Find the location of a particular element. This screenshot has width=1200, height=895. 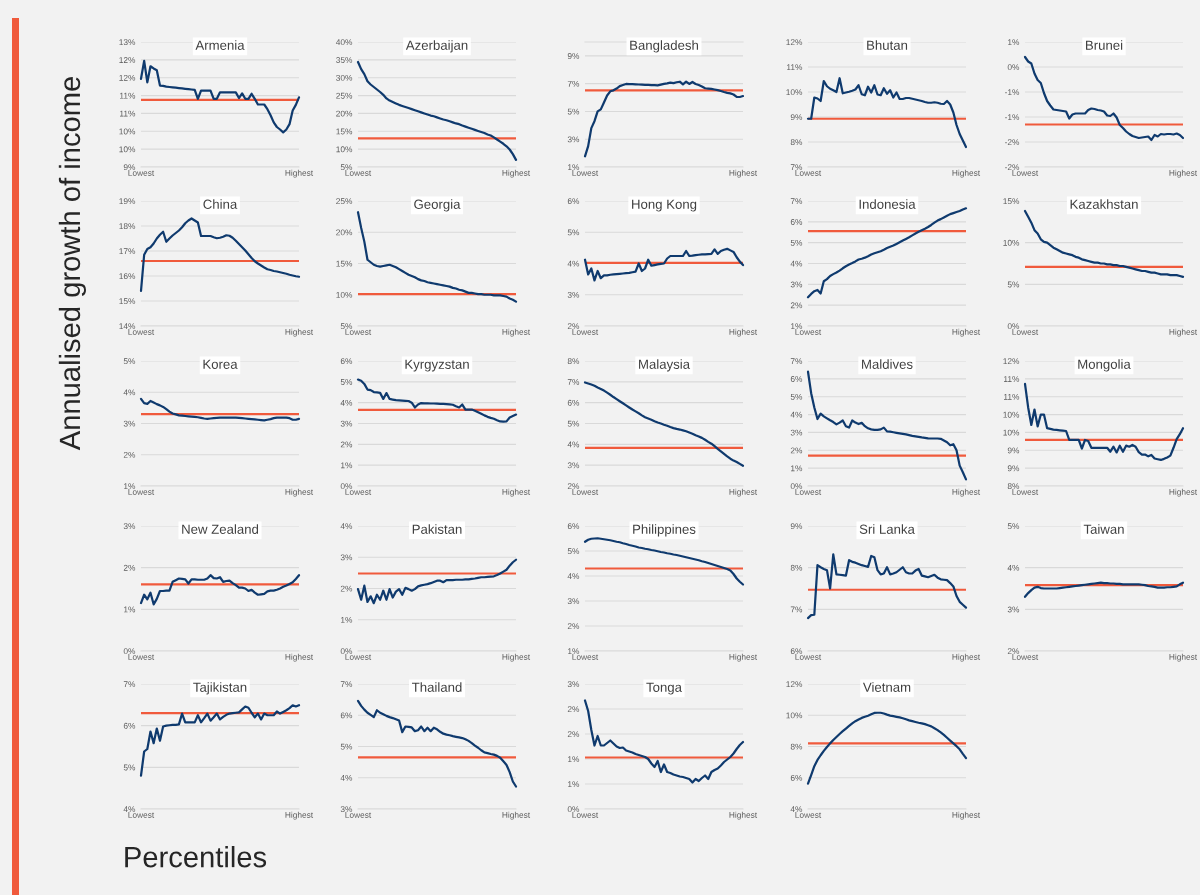

x-axis-title: Percentiles is located at coordinates (196, 857).